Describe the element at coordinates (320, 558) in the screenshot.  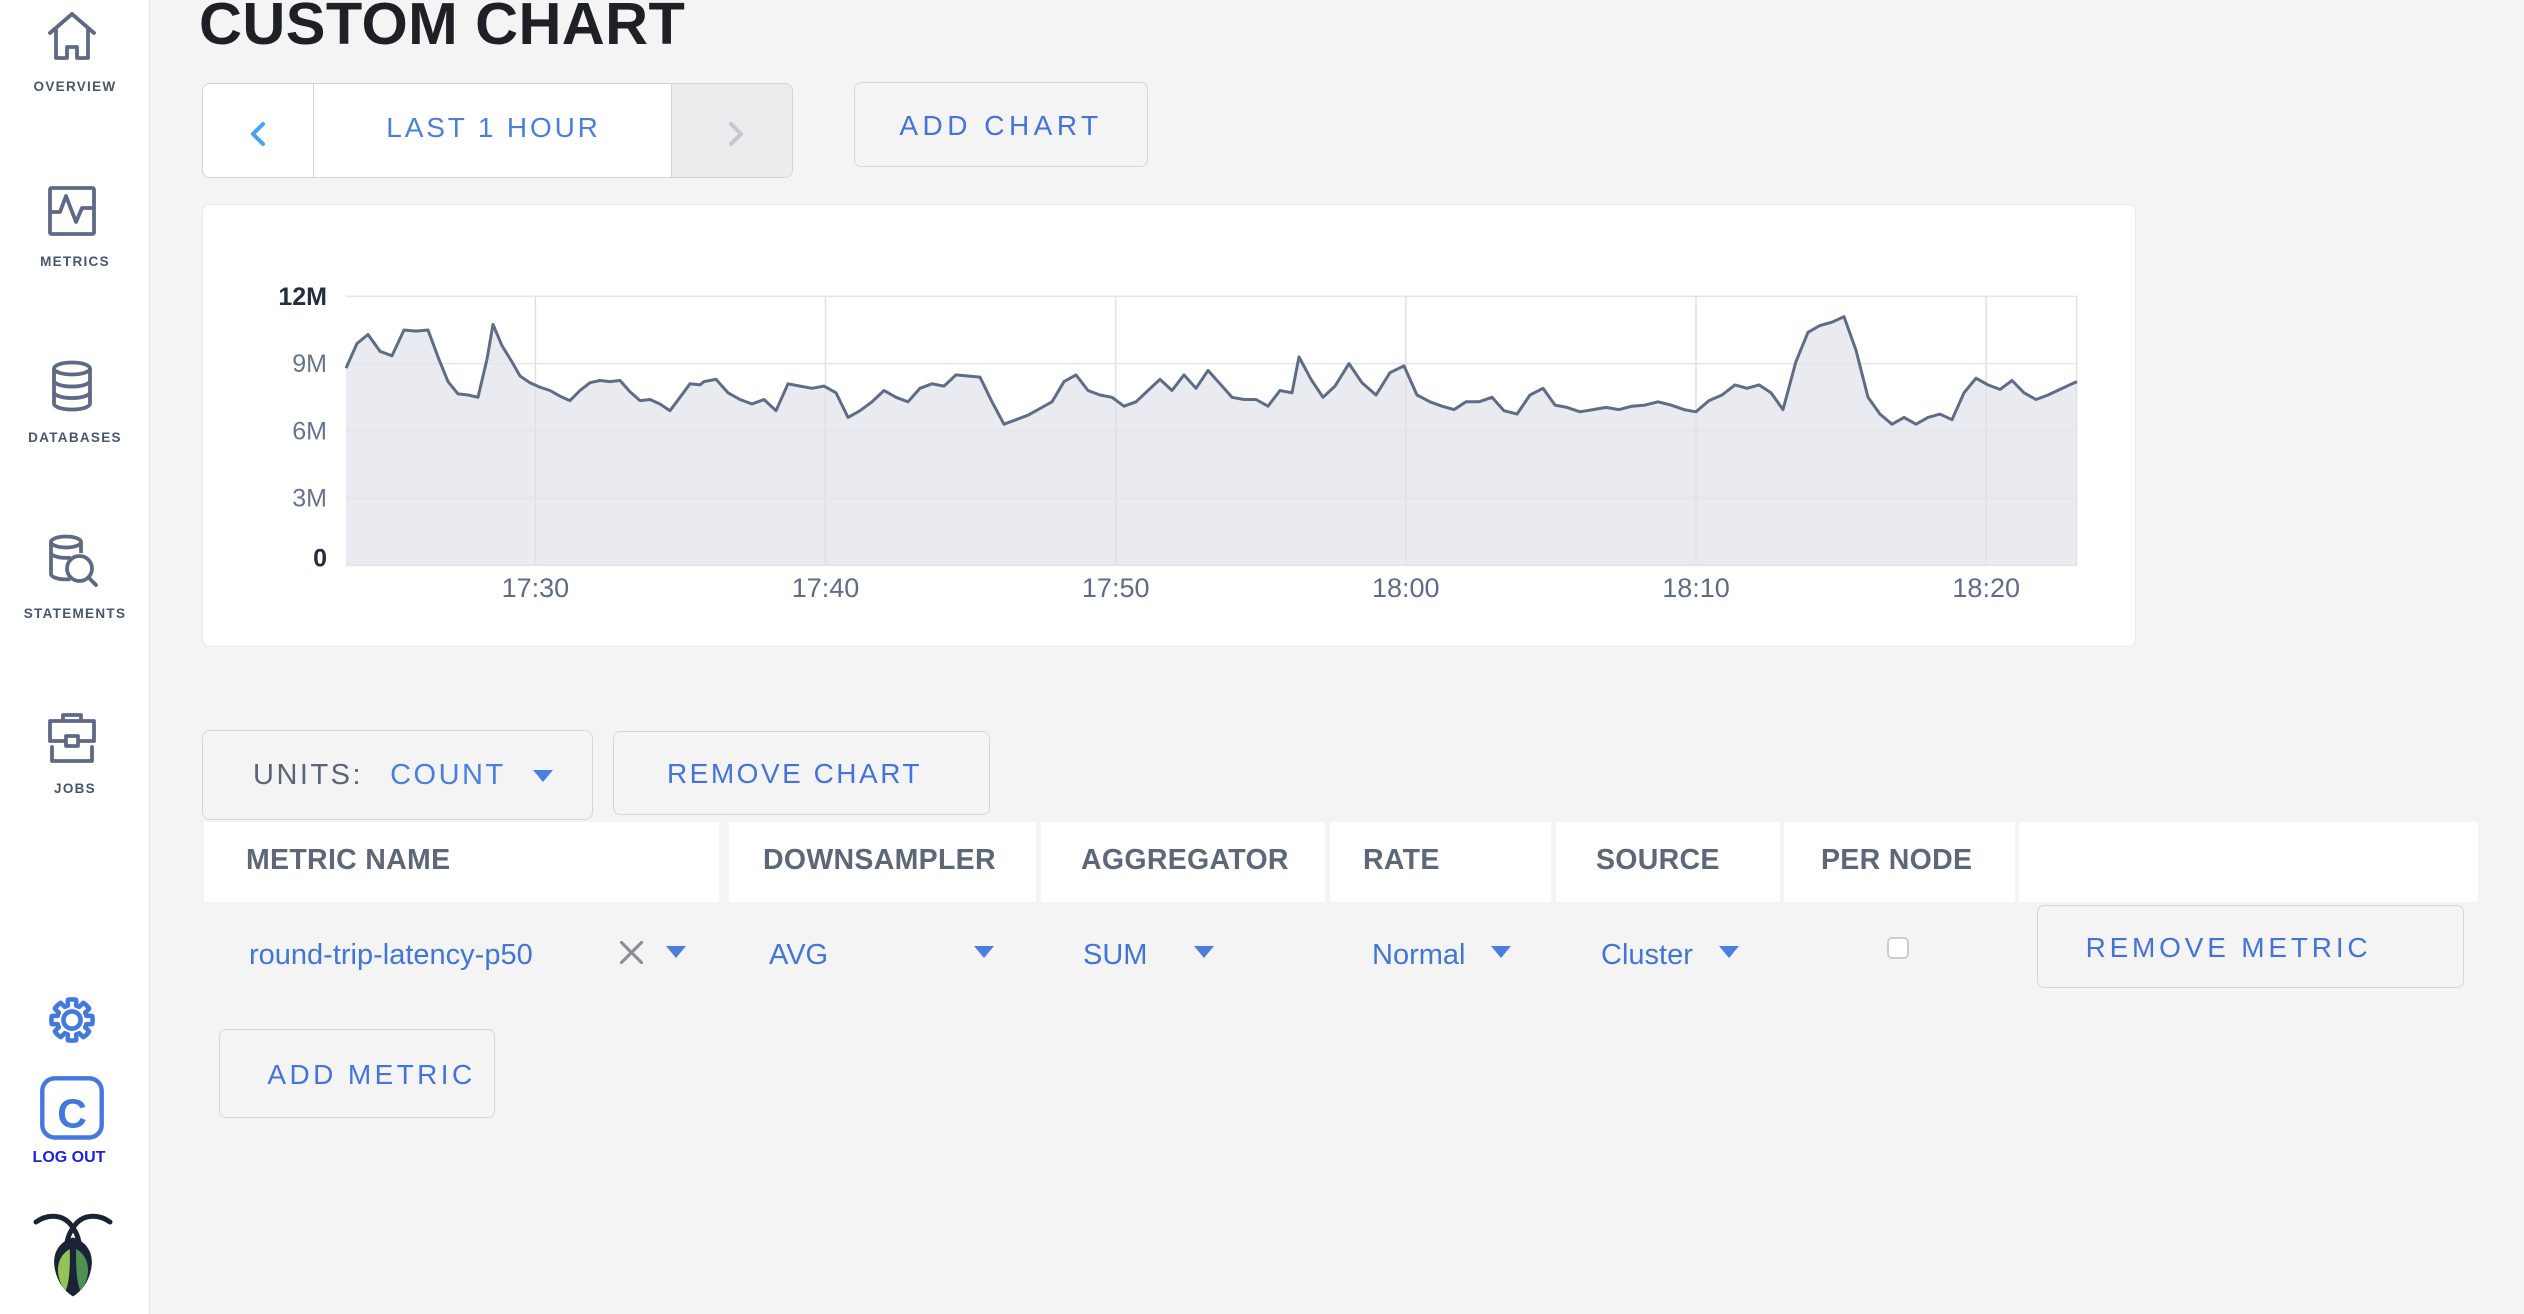
I see `svg-text: 0` at that location.